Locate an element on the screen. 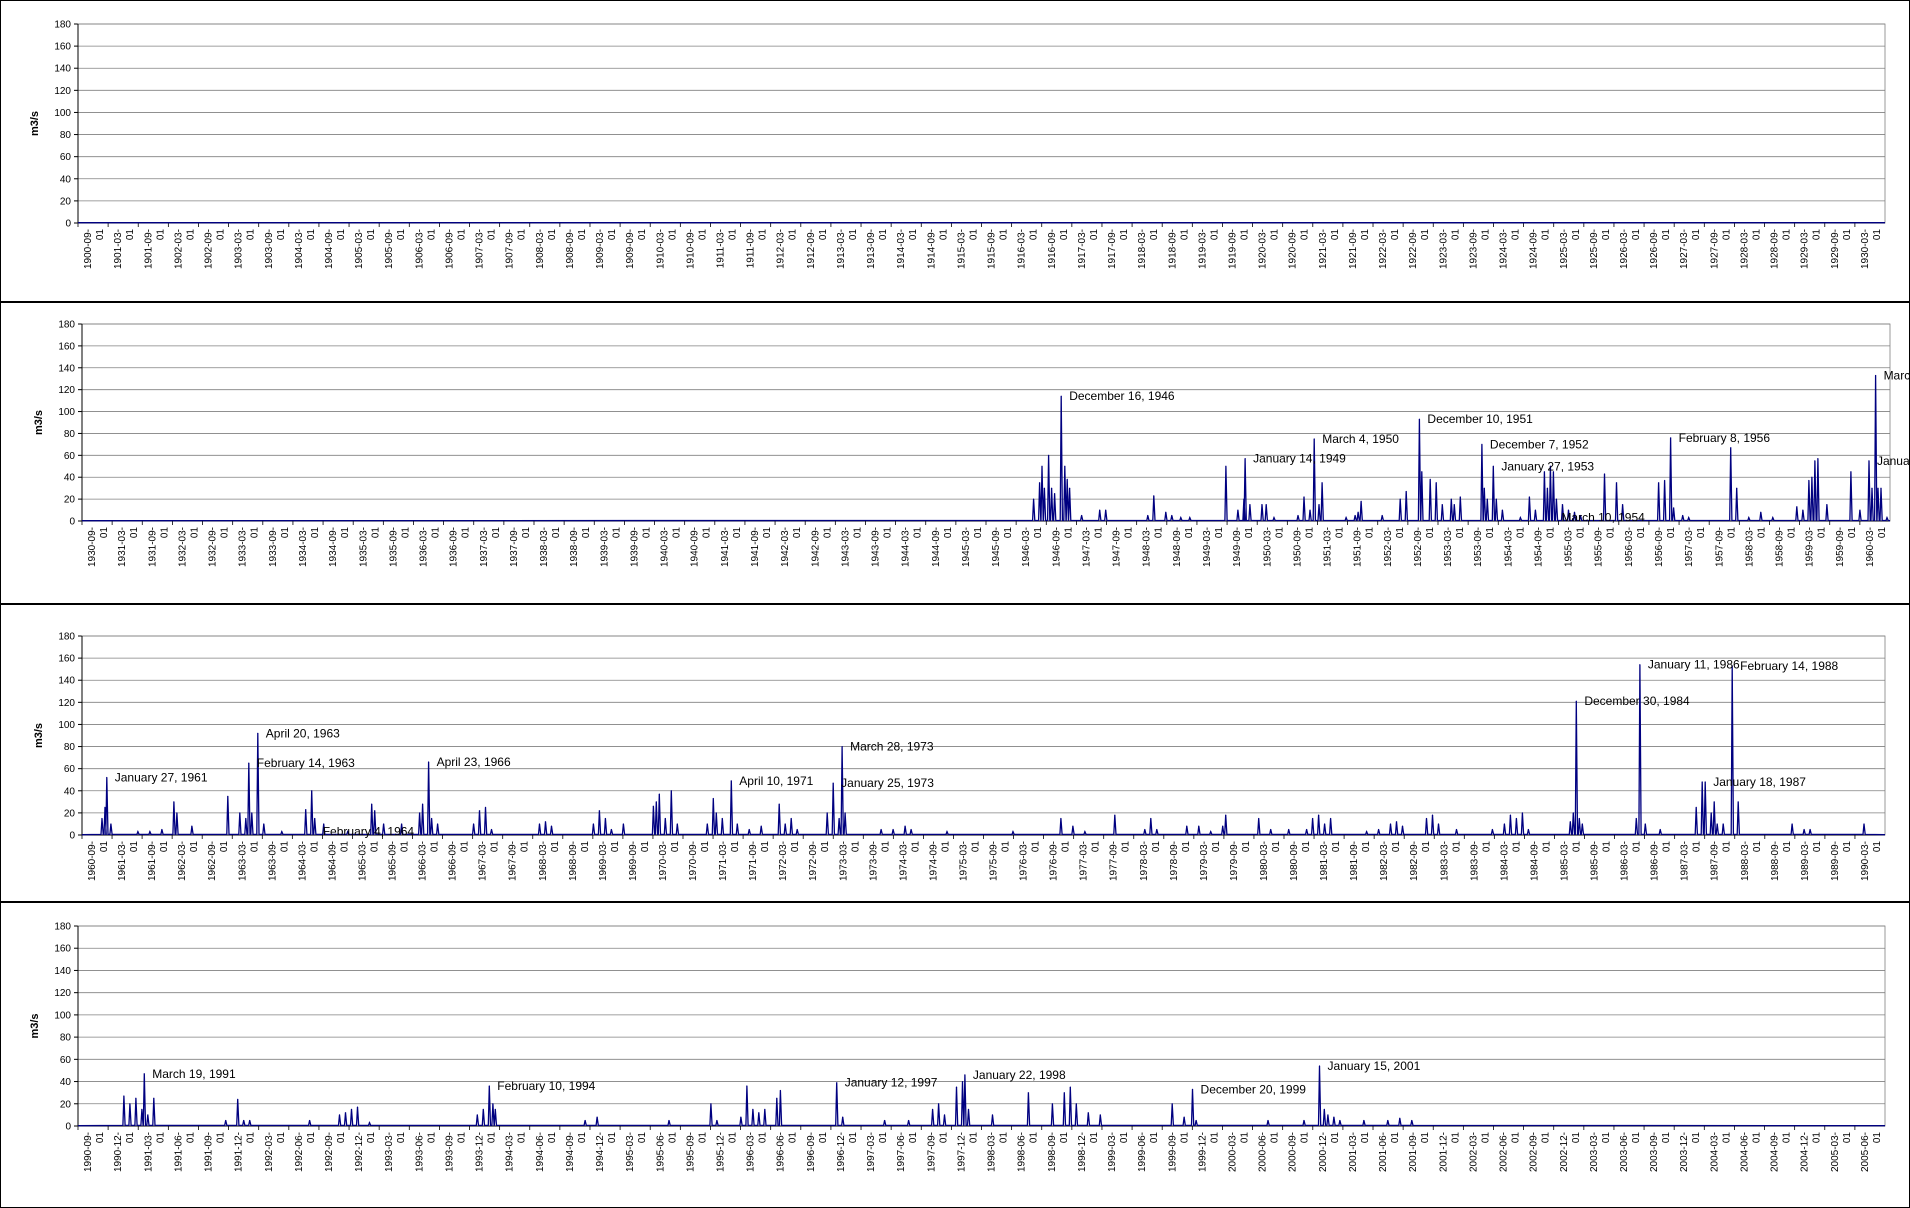 This screenshot has height=1208, width=1910. peak-annotation-label: February 10, 1994 is located at coordinates (546, 1086).